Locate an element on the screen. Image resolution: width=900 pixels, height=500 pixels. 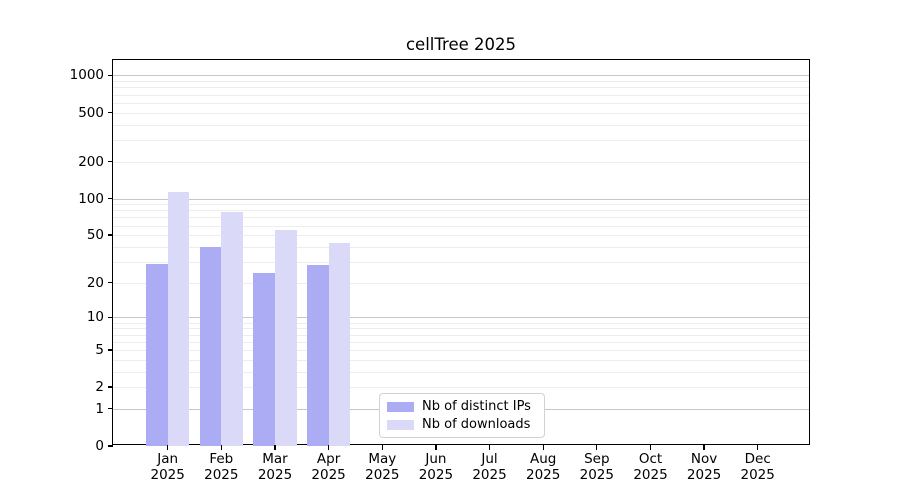
legend-swatch-distinct-ips is located at coordinates (400, 406).